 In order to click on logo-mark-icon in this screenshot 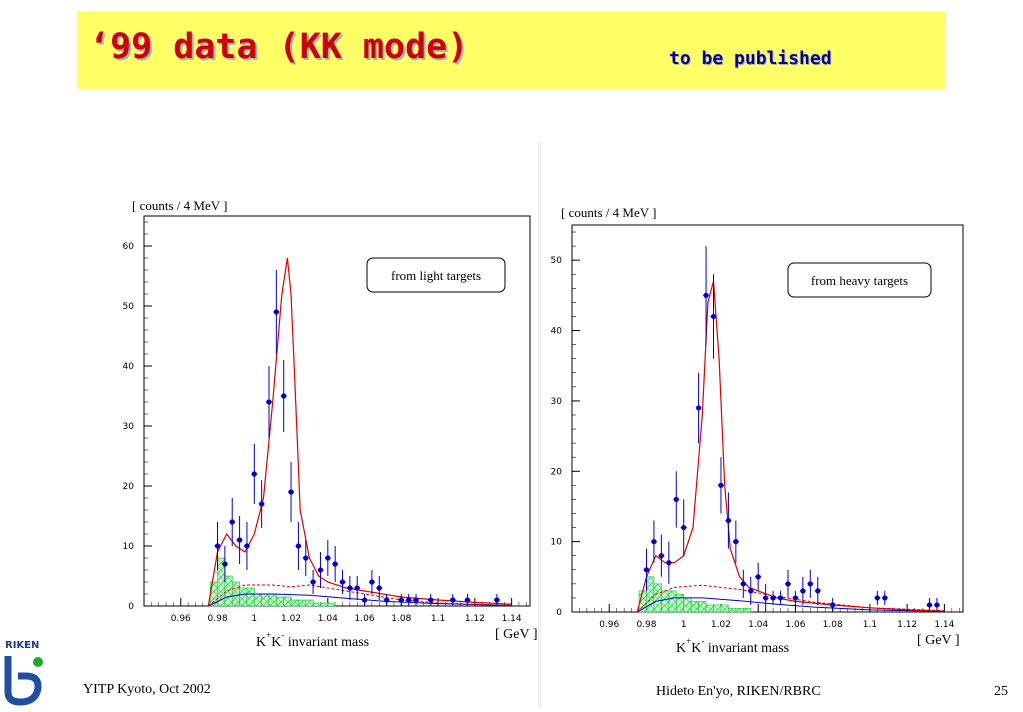, I will do `click(23, 681)`.